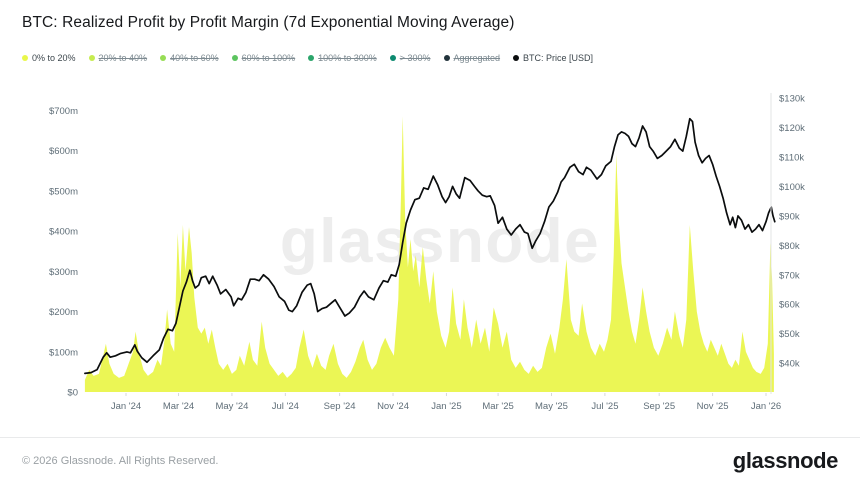 The width and height of the screenshot is (860, 484). What do you see at coordinates (789, 216) in the screenshot?
I see `y-right-tick-label: $90k` at bounding box center [789, 216].